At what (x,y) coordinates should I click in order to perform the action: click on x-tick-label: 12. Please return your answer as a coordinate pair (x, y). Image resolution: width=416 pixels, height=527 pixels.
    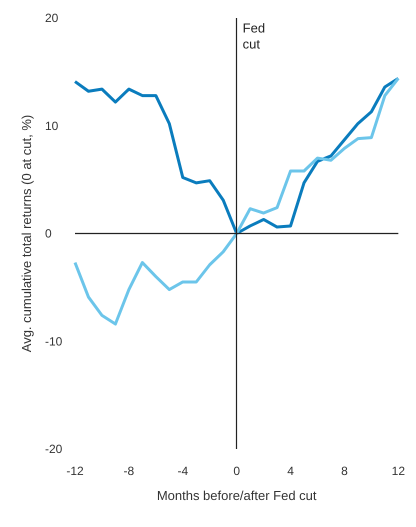
    Looking at the image, I should click on (399, 471).